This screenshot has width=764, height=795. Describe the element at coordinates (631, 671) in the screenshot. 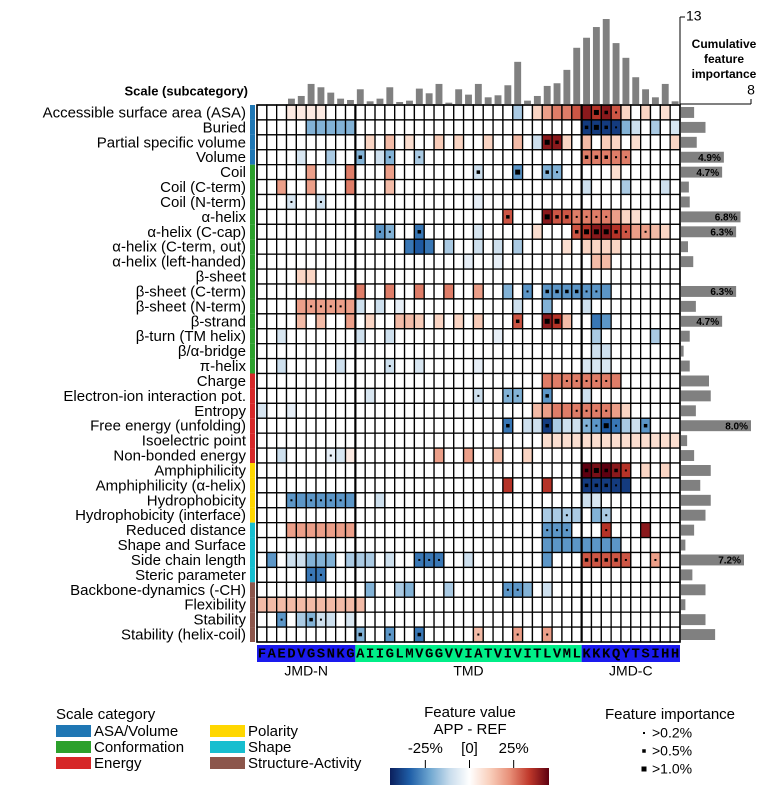

I see `region-label: JMD-C` at that location.